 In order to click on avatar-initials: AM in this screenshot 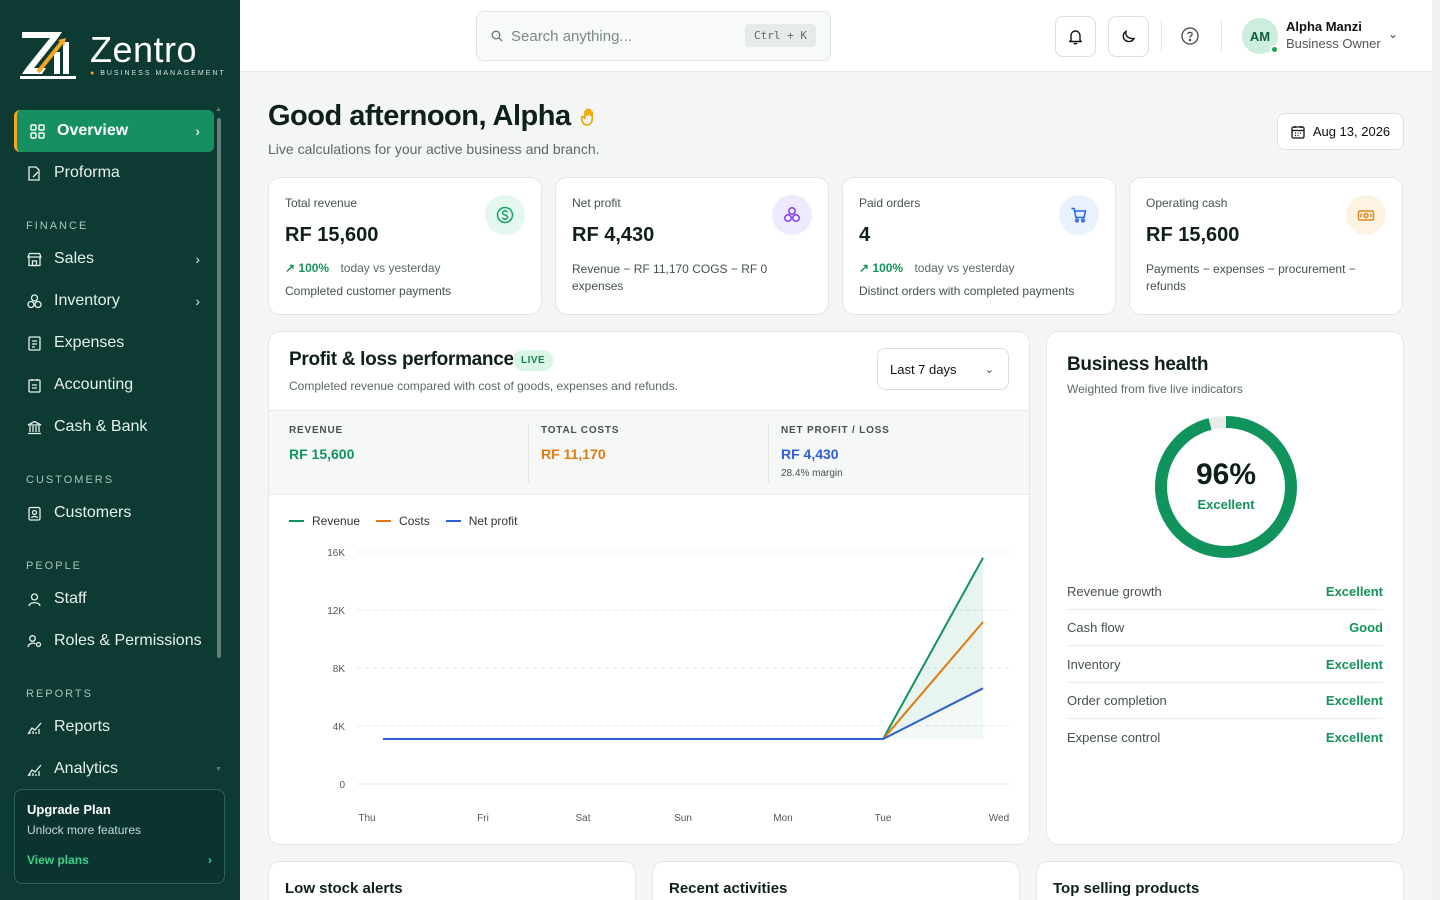, I will do `click(1260, 36)`.